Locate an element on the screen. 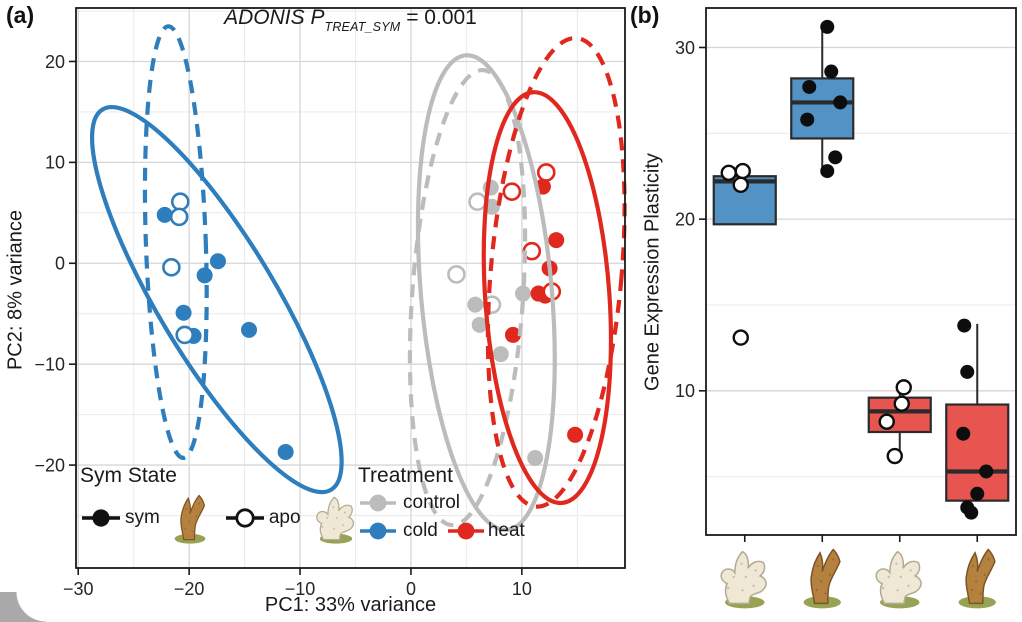 The width and height of the screenshot is (1022, 622). treatment-legend: Treatment control cold heat is located at coordinates (441, 503).